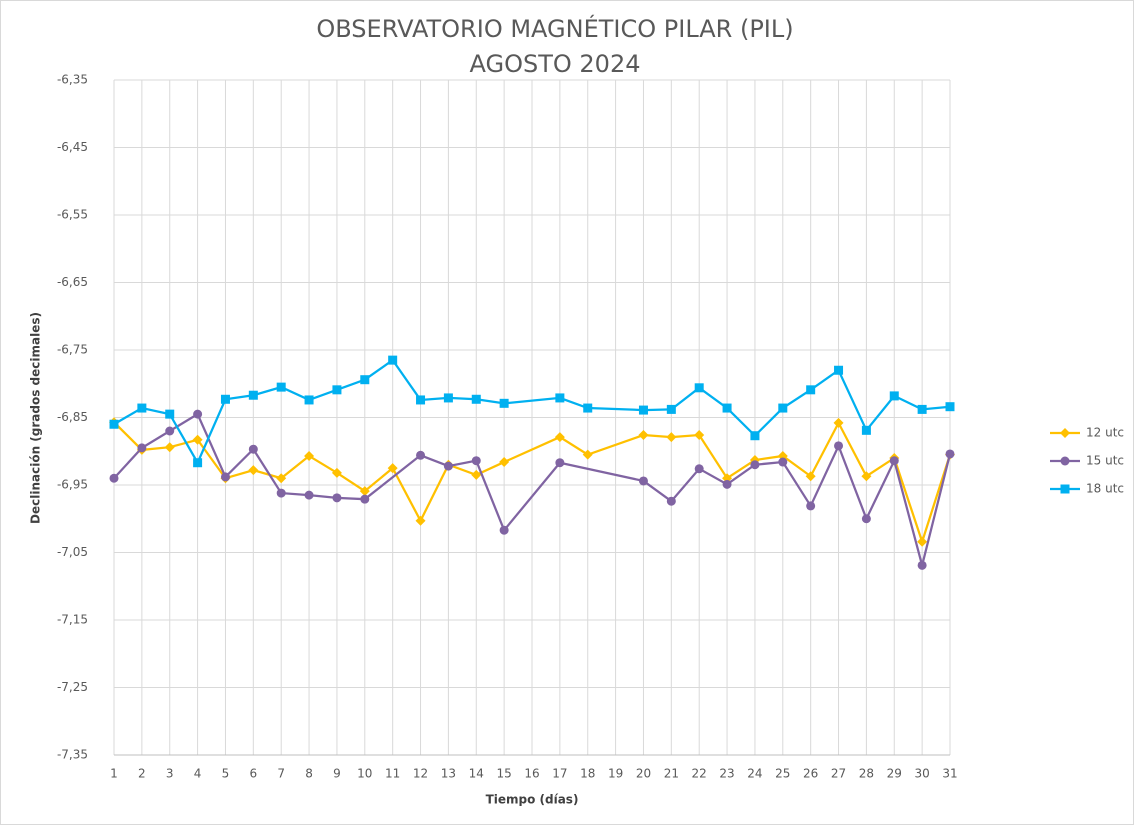 This screenshot has width=1134, height=829. Describe the element at coordinates (281, 774) in the screenshot. I see `x-tick-label: 7` at that location.